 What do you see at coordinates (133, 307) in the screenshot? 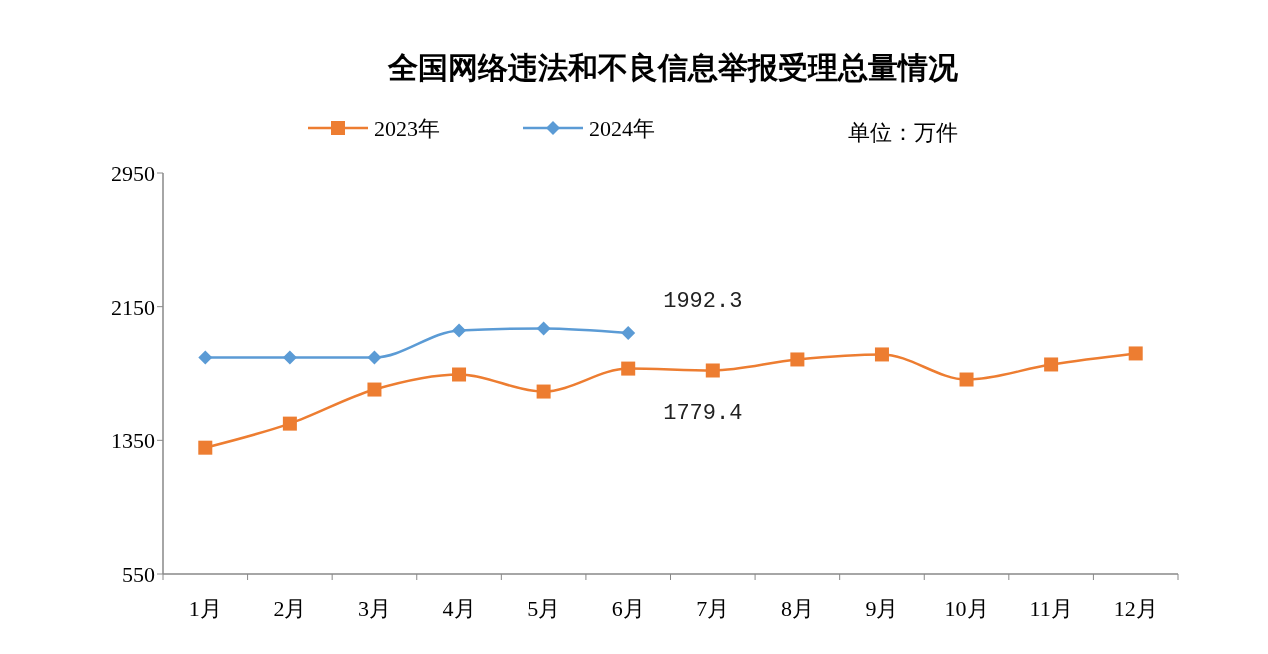
I see `y-tick-label: 2150` at bounding box center [133, 307].